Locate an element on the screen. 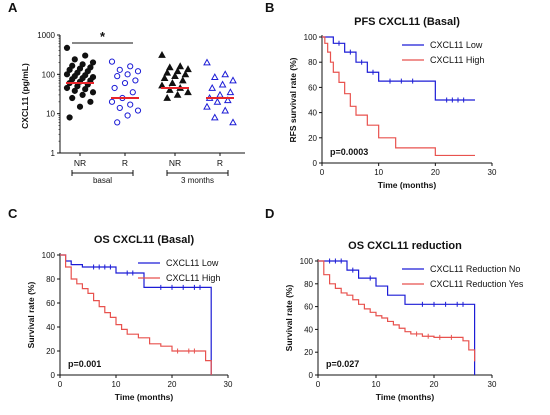 This screenshot has height=415, width=550. panel-d-x-tick-label: 0 is located at coordinates (318, 384).